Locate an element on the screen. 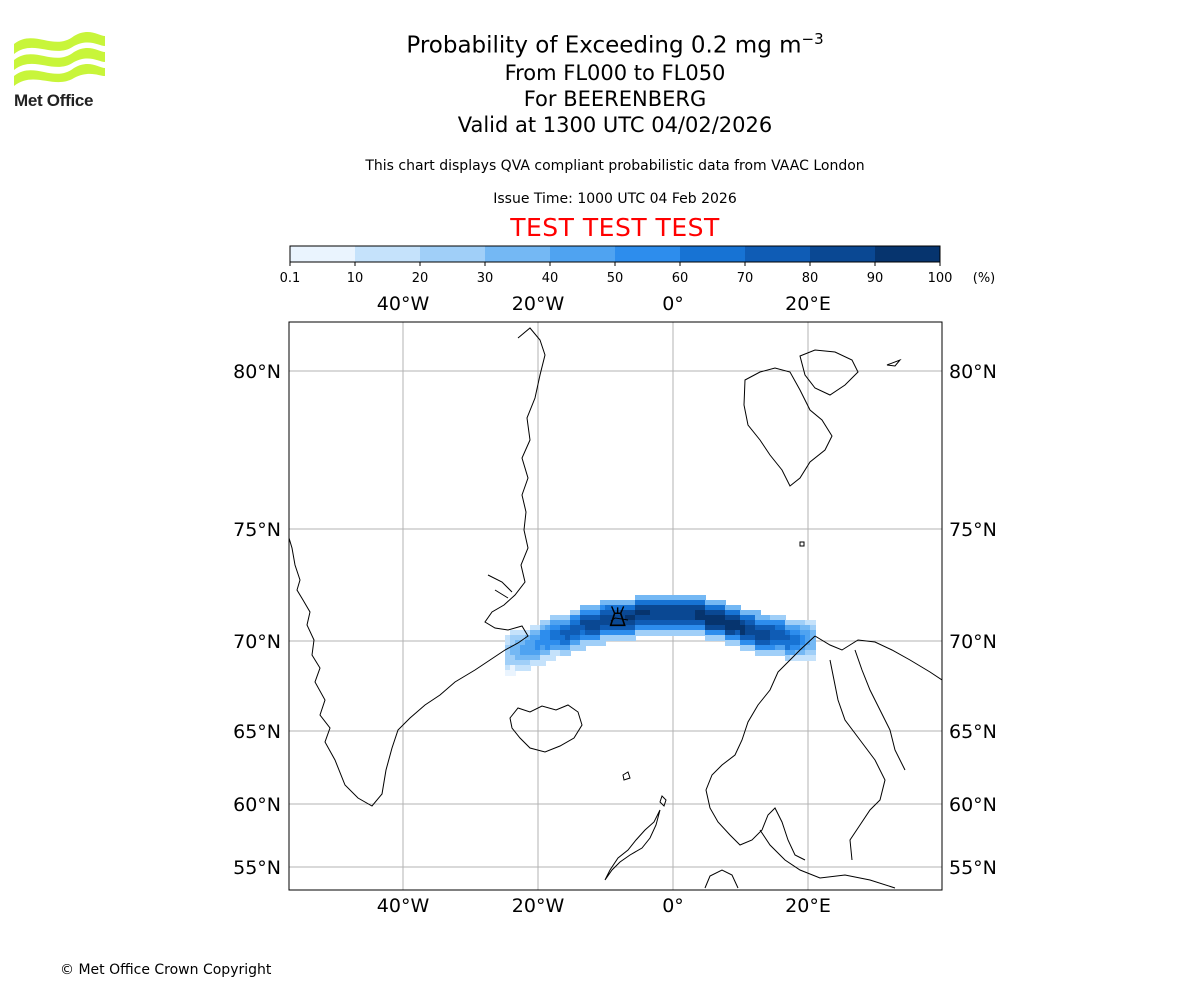 The image size is (1200, 1000). colorbar-tick-label: 30 is located at coordinates (485, 278).